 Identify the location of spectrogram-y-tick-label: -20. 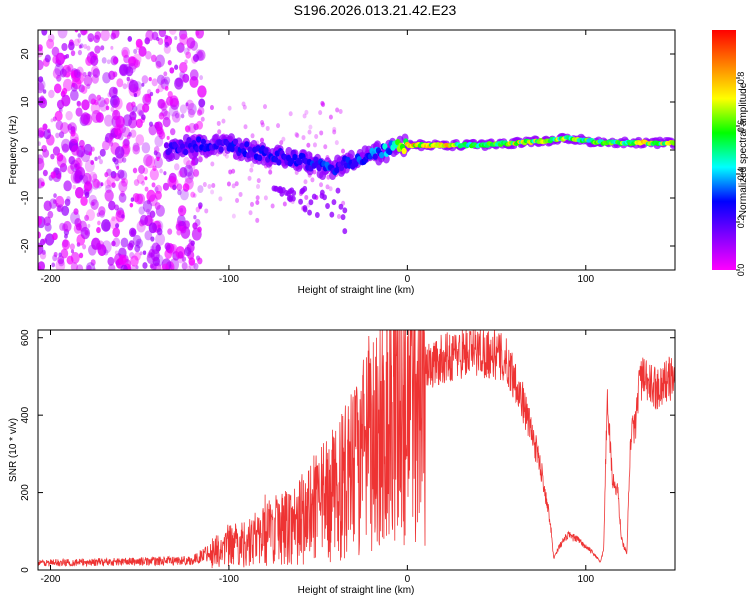
(25, 245).